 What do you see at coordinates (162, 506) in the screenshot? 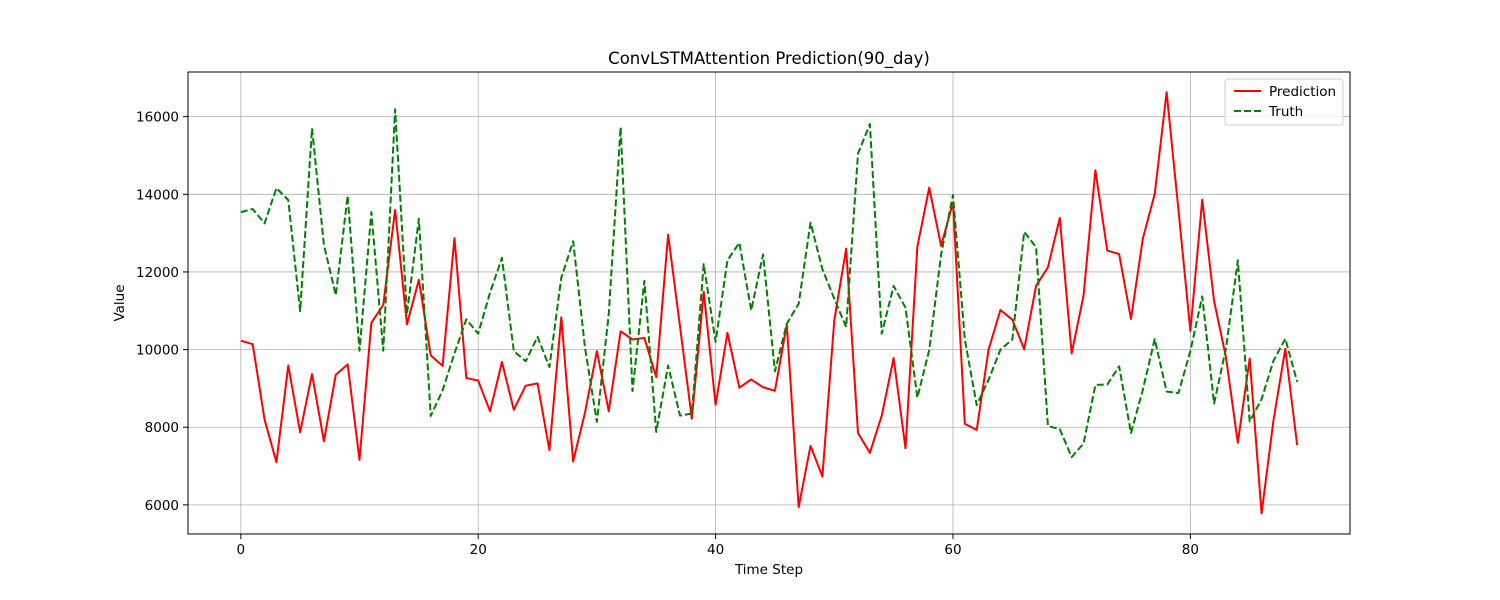
I see `y-tick-label: 6000` at bounding box center [162, 506].